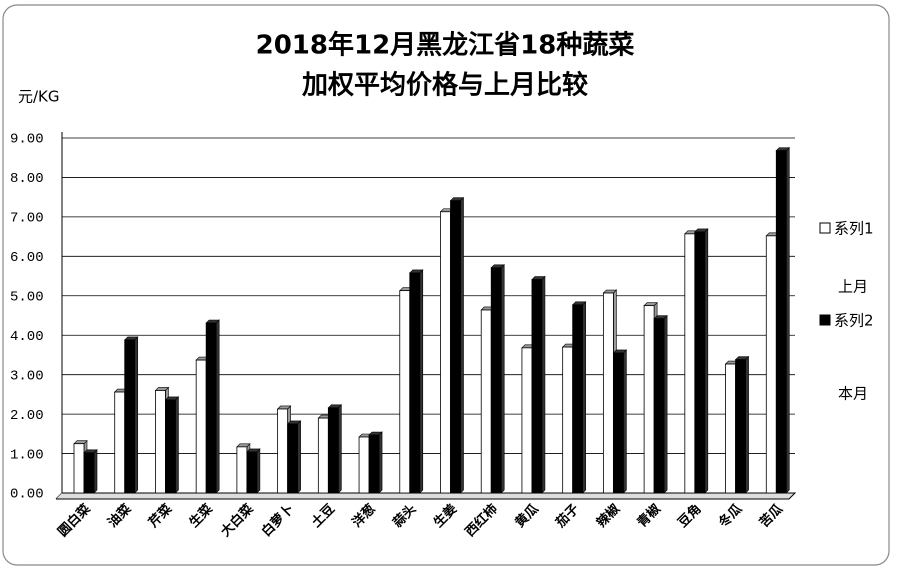  I want to click on y-tick-label: 6.00, so click(27, 258).